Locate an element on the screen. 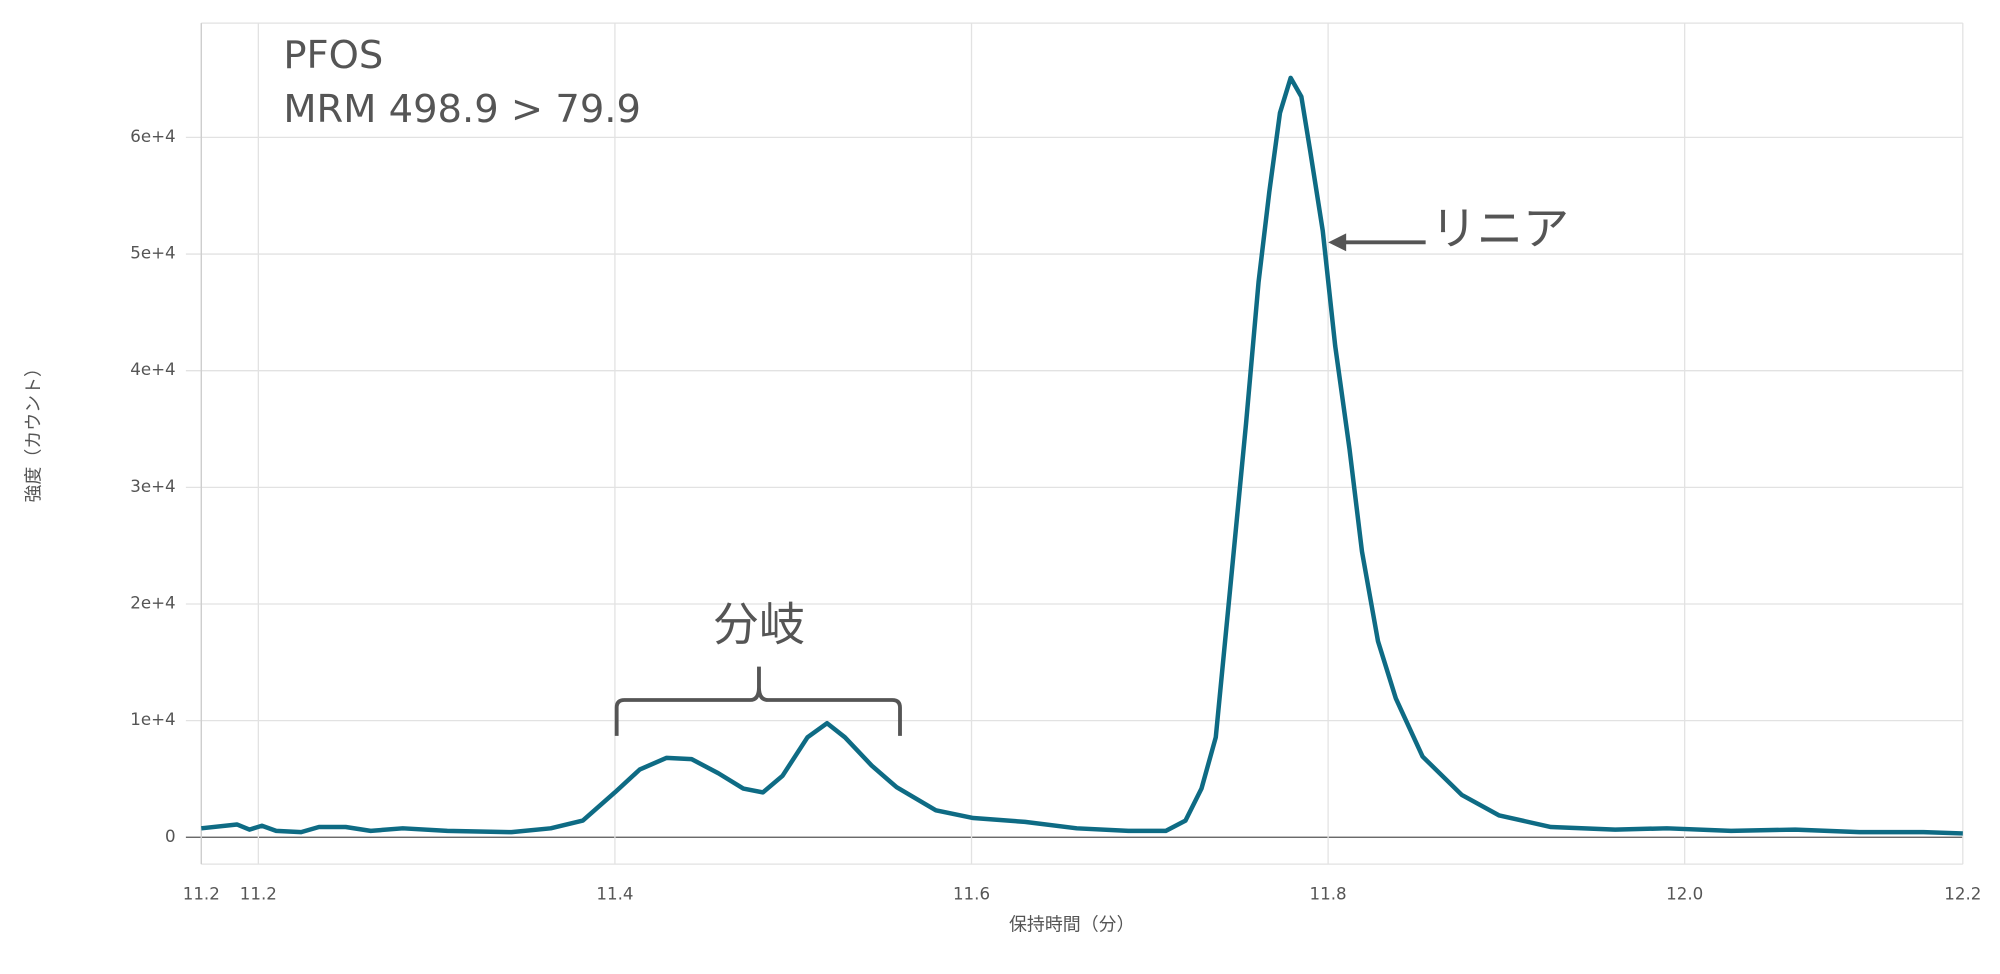 The height and width of the screenshot is (974, 2000). y-tick-label: 4e+4 is located at coordinates (152, 369).